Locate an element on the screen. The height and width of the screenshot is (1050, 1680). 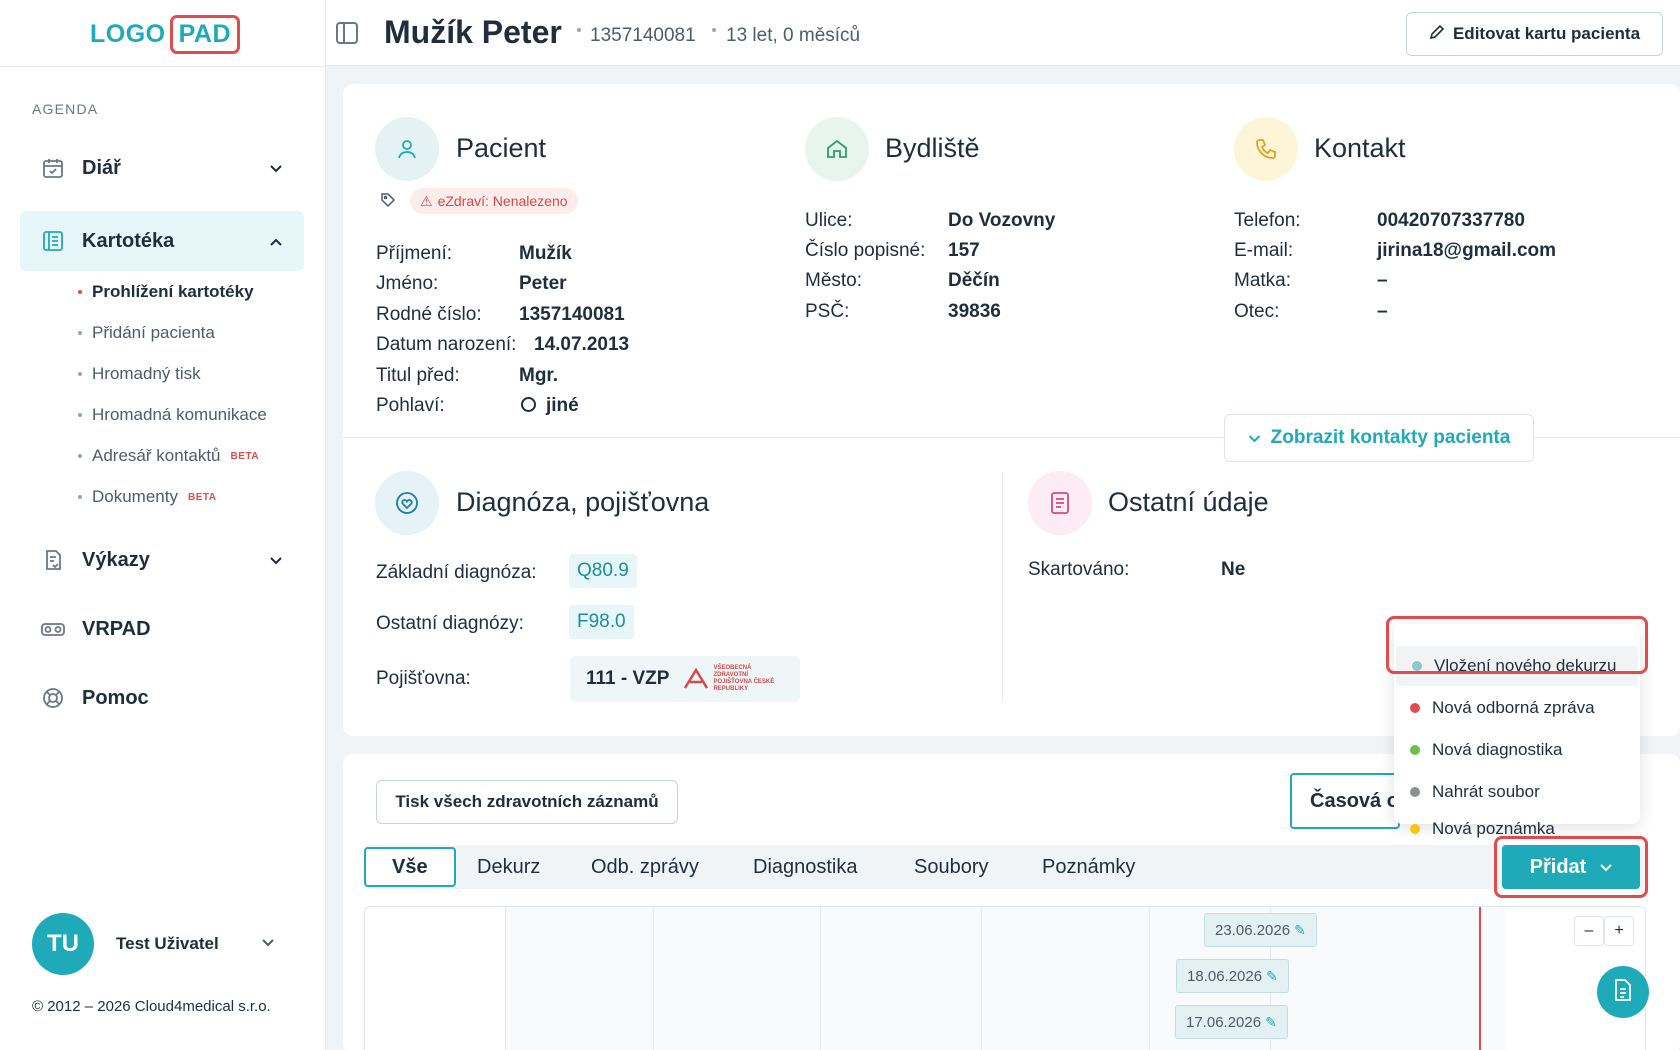
avatar: TU is located at coordinates (63, 944).